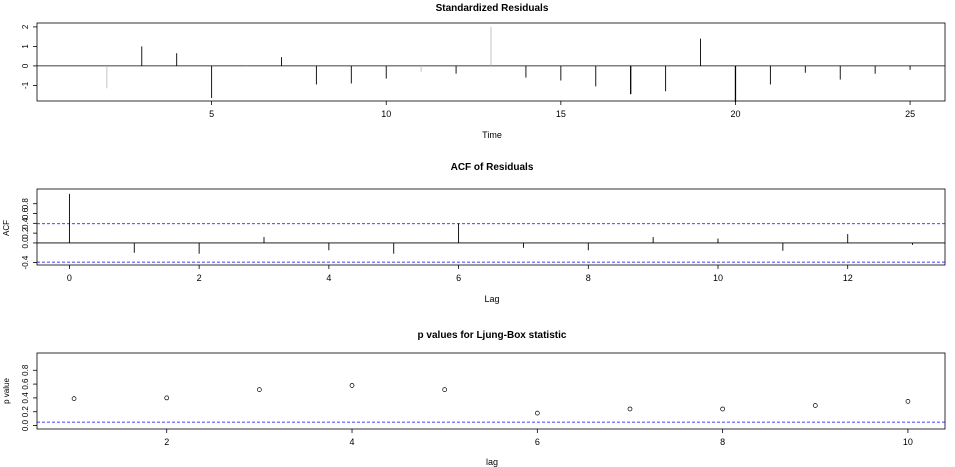  What do you see at coordinates (492, 462) in the screenshot?
I see `ljung-x-label: lag` at bounding box center [492, 462].